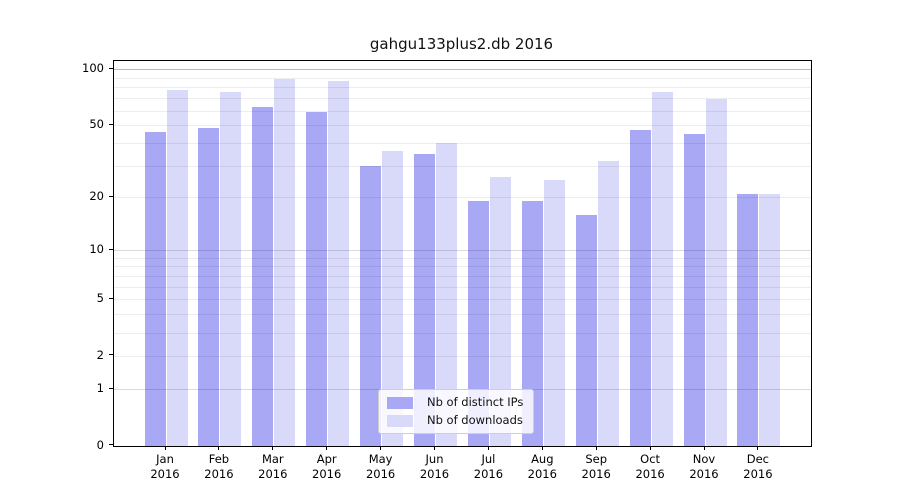 The height and width of the screenshot is (500, 900). What do you see at coordinates (424, 299) in the screenshot?
I see `bar-distinct-ips-jun` at bounding box center [424, 299].